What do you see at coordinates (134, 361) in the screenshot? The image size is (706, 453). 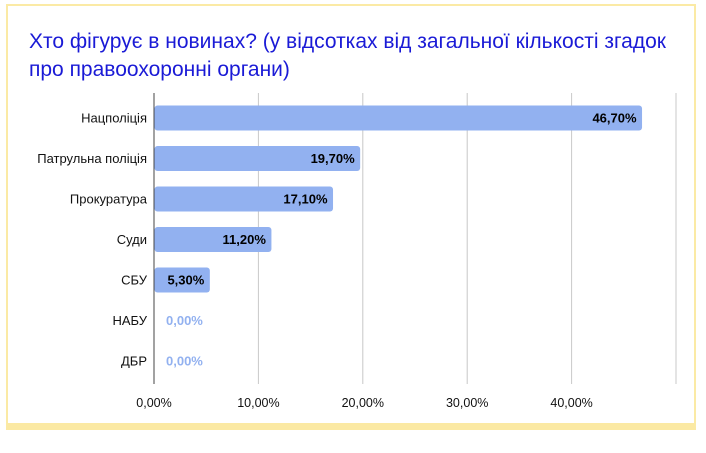 I see `category-label: ДБР` at bounding box center [134, 361].